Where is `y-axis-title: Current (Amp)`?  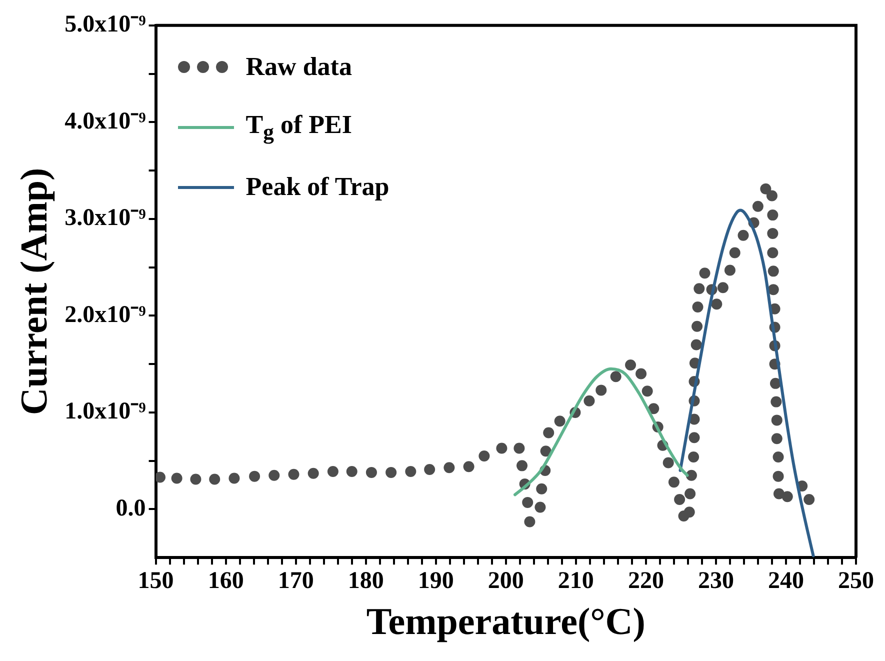 y-axis-title: Current (Amp) is located at coordinates (35, 292).